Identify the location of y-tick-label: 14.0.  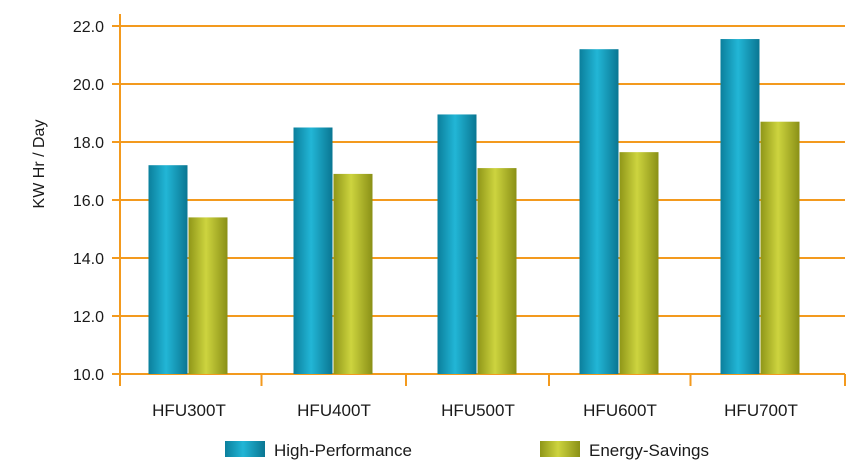
(88, 259).